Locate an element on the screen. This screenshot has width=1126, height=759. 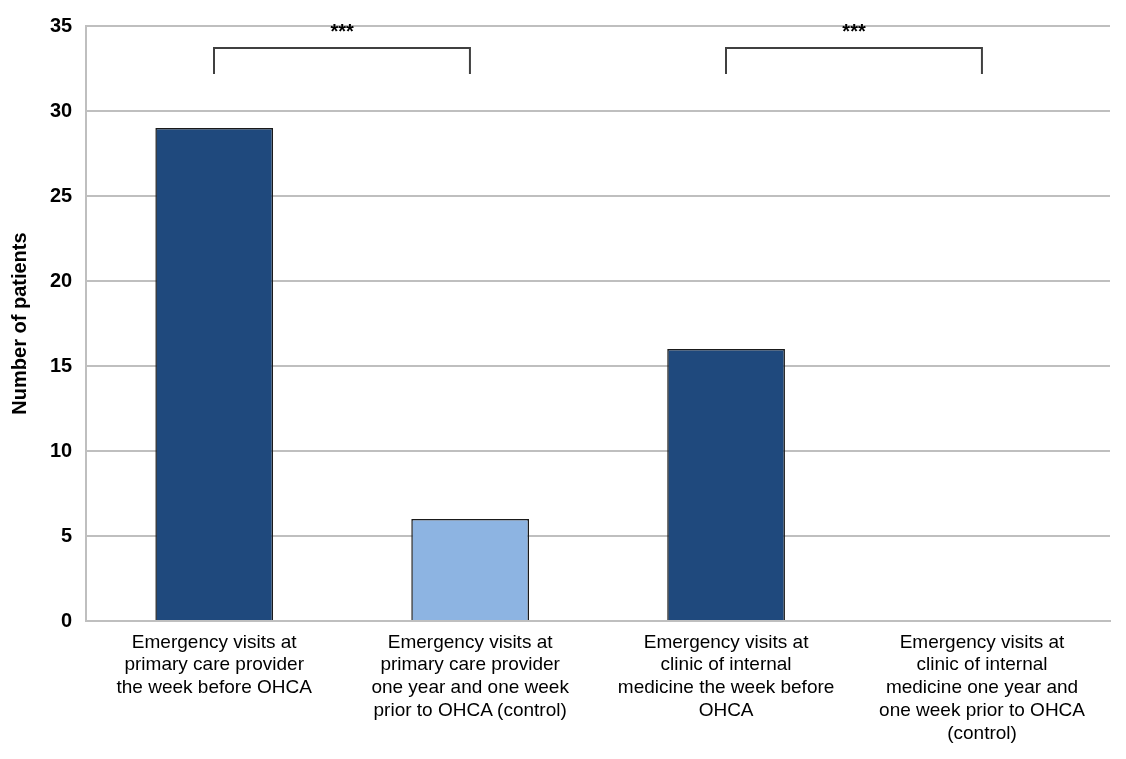
y-axis-title: Number of patients is located at coordinates (18, 323).